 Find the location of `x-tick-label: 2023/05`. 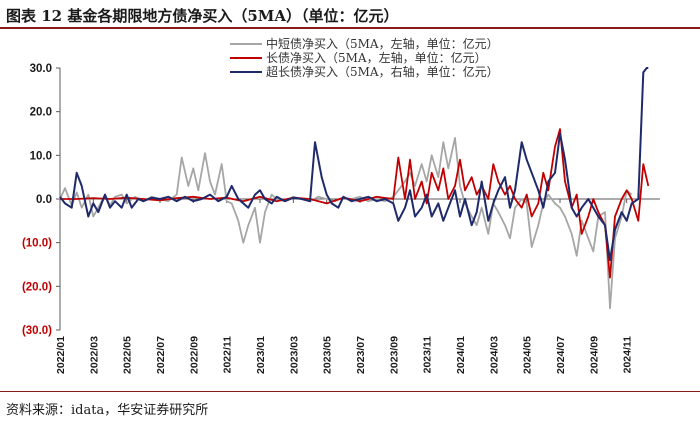

x-tick-label: 2023/05 is located at coordinates (328, 355).